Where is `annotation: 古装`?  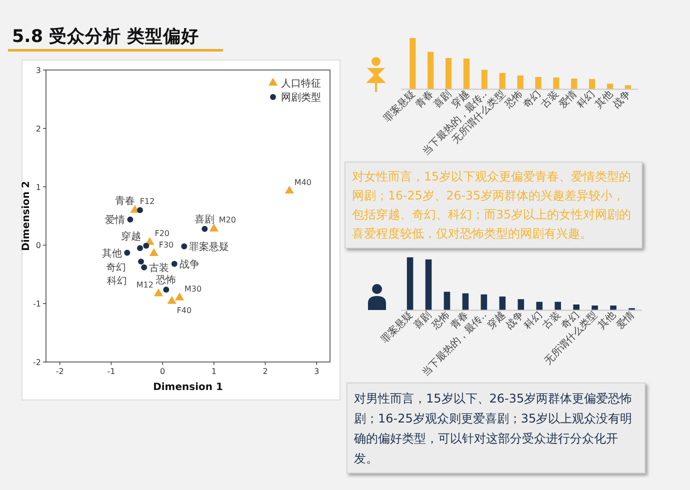 annotation: 古装 is located at coordinates (159, 268).